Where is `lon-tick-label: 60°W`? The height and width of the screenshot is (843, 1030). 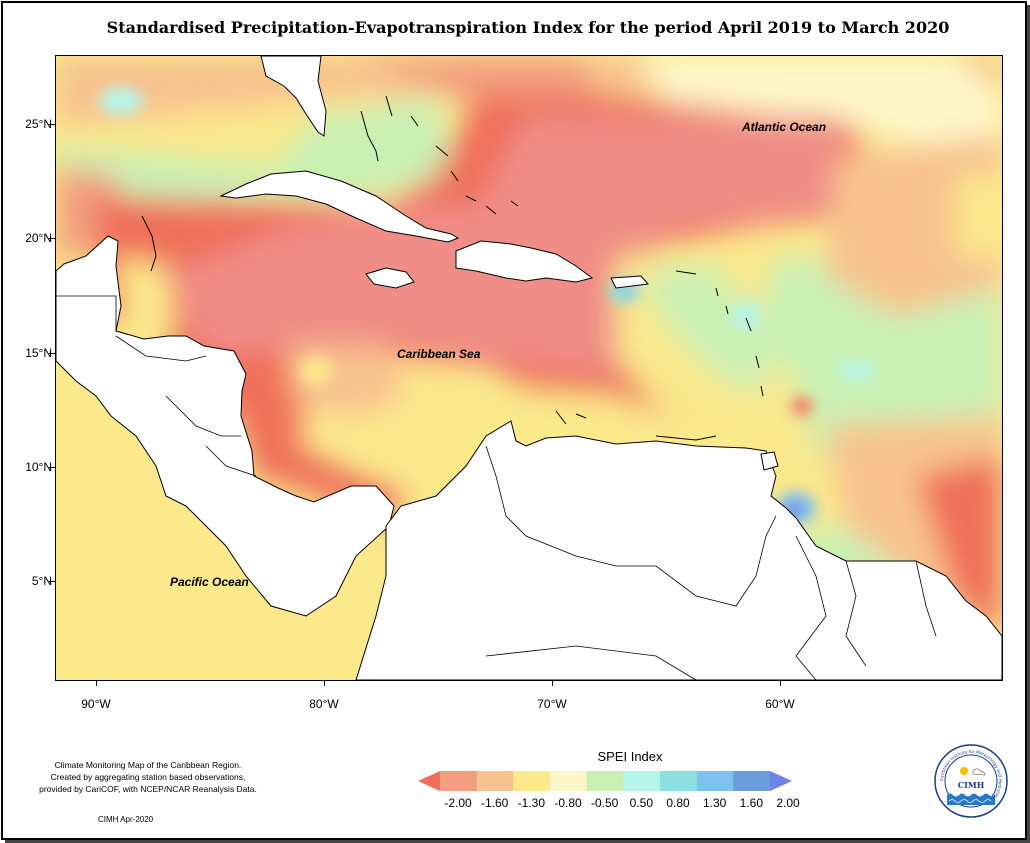 lon-tick-label: 60°W is located at coordinates (780, 704).